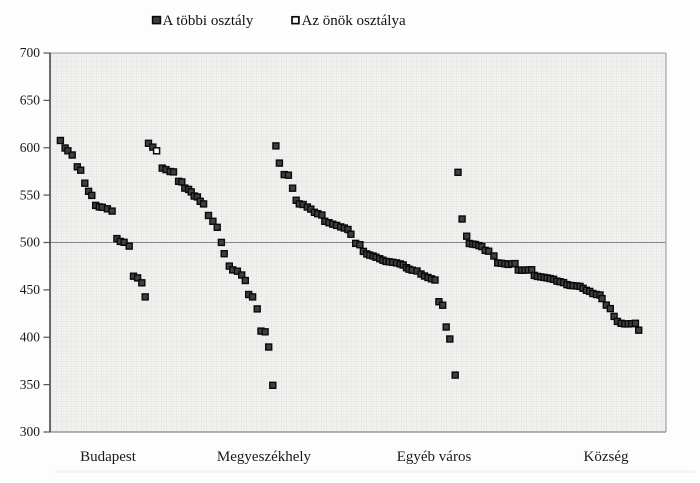 The image size is (700, 483). I want to click on svg-text: 600, so click(30, 147).